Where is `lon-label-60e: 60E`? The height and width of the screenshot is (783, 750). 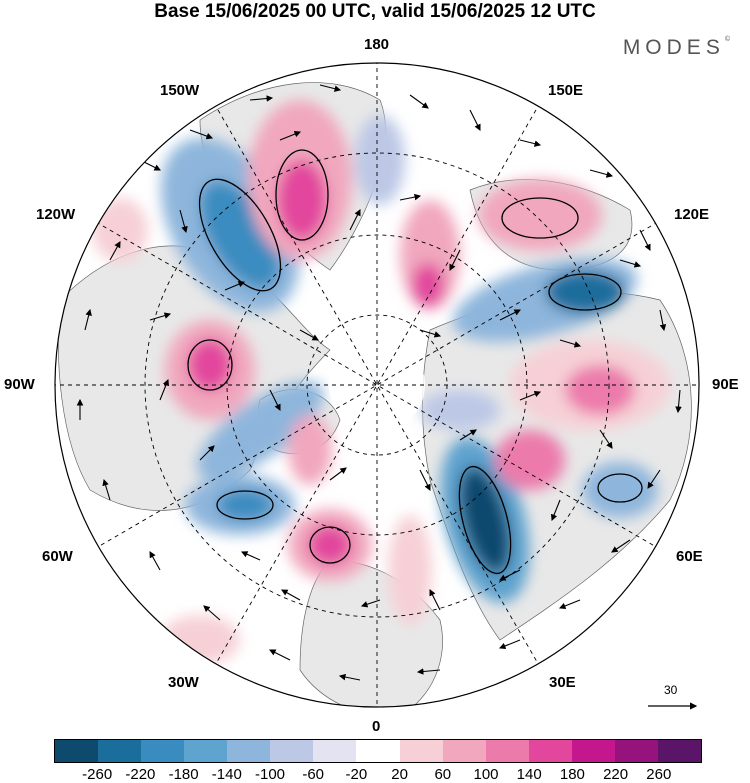 lon-label-60e: 60E is located at coordinates (689, 556).